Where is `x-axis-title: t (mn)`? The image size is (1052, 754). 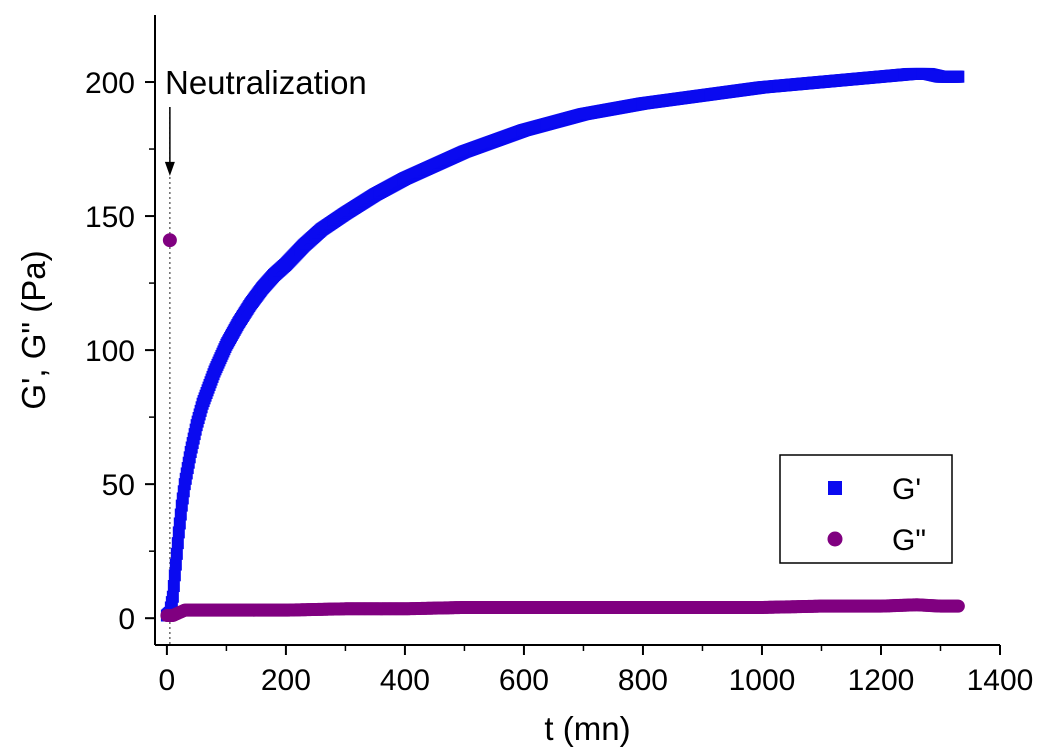
x-axis-title: t (mn) is located at coordinates (587, 728).